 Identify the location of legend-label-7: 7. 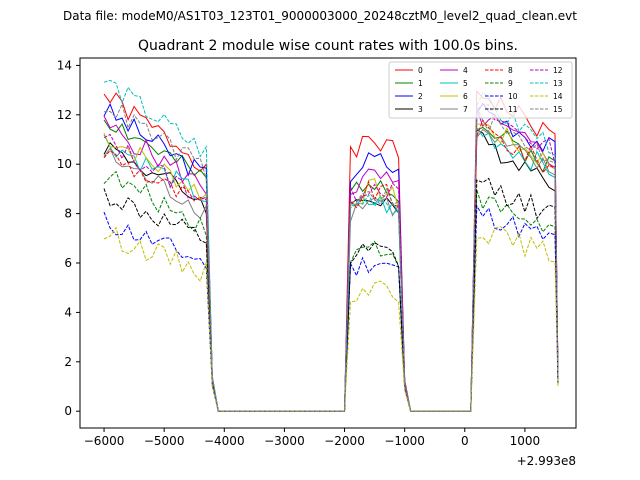
(465, 109).